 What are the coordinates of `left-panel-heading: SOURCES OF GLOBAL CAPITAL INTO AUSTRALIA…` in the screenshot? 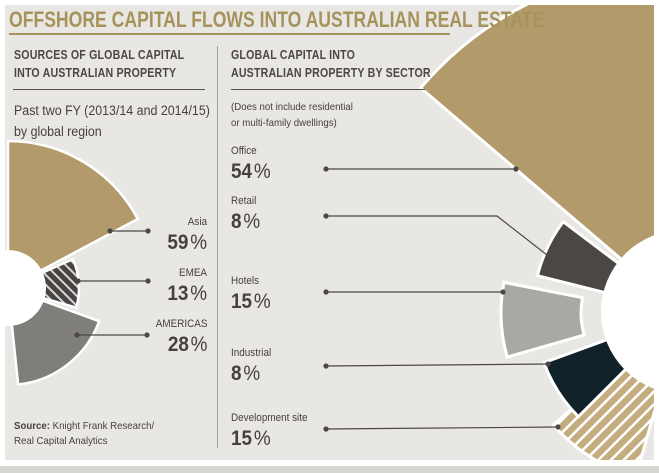 It's located at (114, 64).